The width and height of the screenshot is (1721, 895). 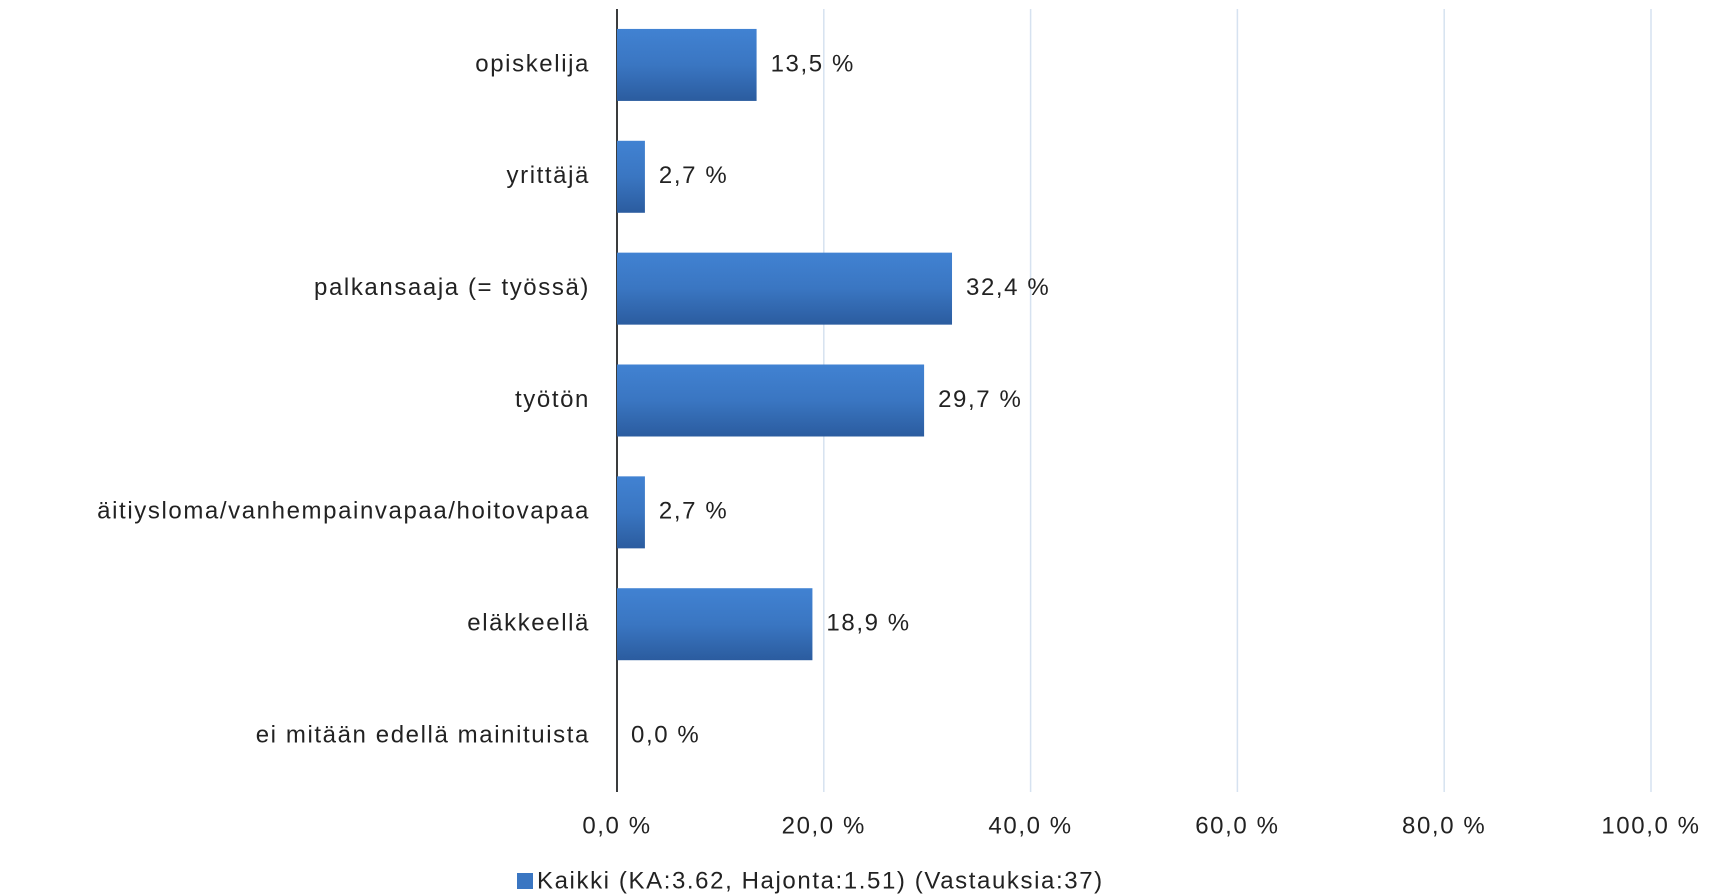 What do you see at coordinates (980, 399) in the screenshot?
I see `value-label: 29,7 %` at bounding box center [980, 399].